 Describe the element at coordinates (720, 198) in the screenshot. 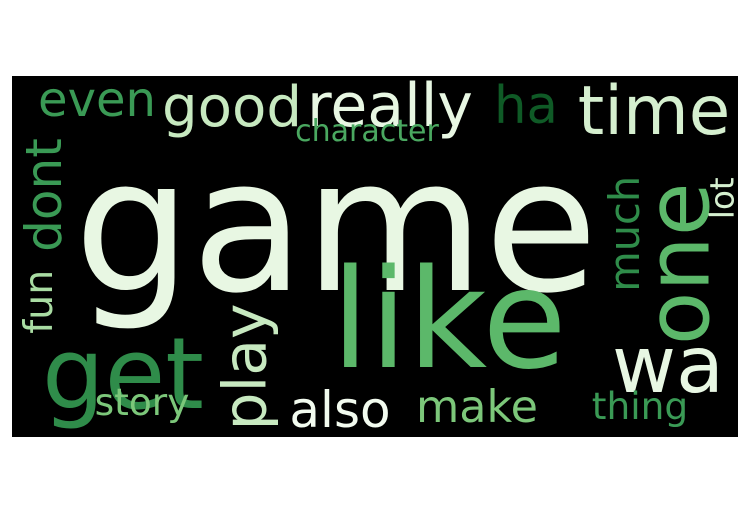

I see `word-lot: lot` at that location.